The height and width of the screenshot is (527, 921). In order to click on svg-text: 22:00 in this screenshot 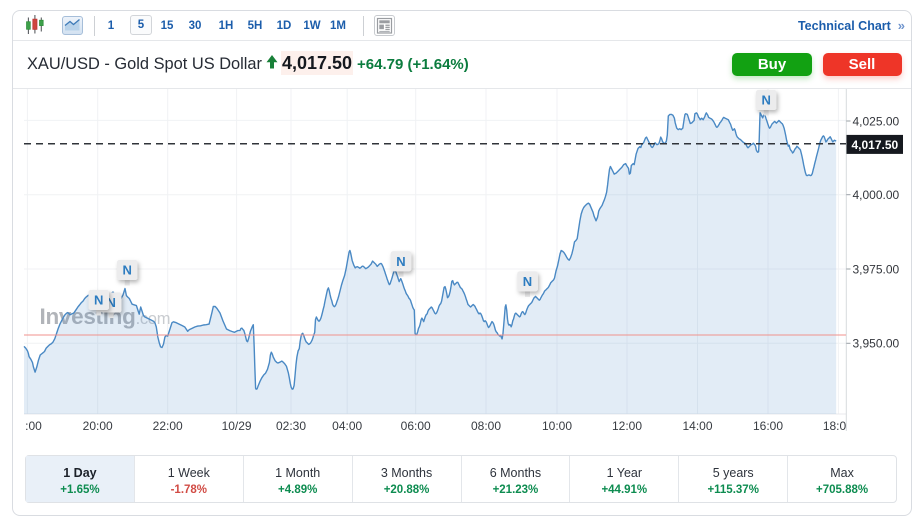, I will do `click(168, 426)`.